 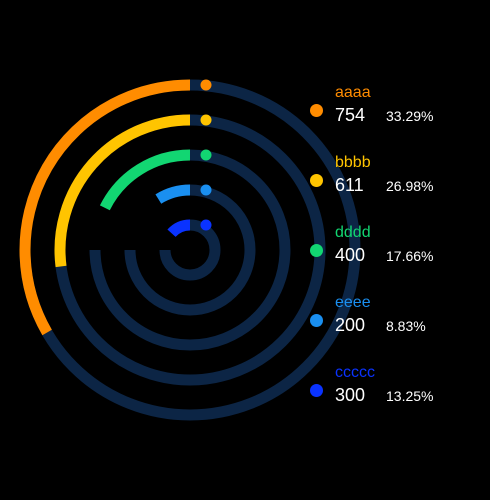 I want to click on legend-name-aaaa: aaaa, so click(x=353, y=92).